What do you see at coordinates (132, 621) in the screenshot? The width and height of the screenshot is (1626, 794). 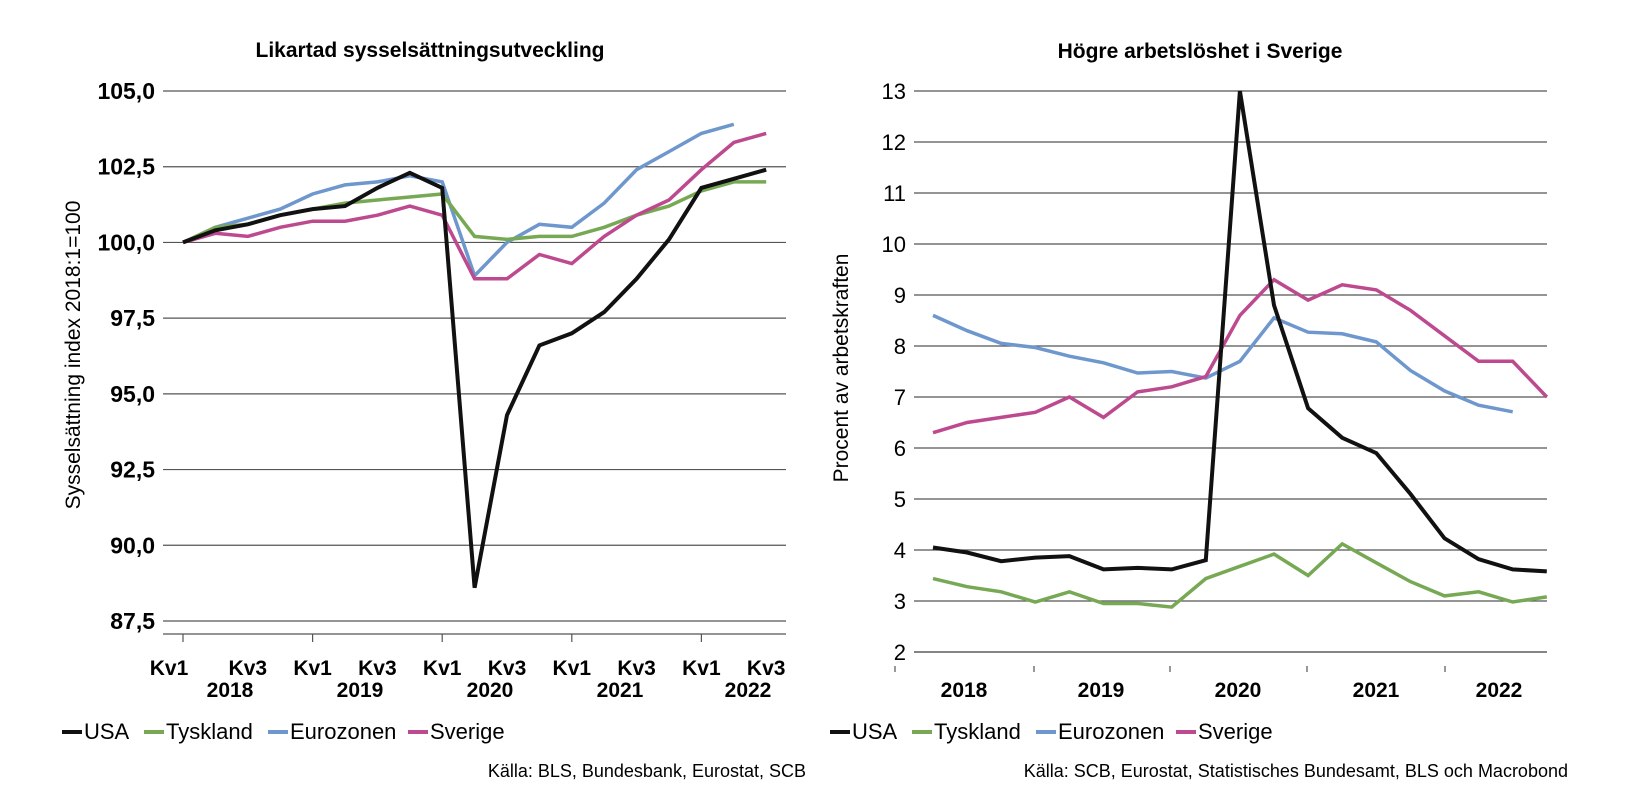 I see `y-tick-label: 87,5` at bounding box center [132, 621].